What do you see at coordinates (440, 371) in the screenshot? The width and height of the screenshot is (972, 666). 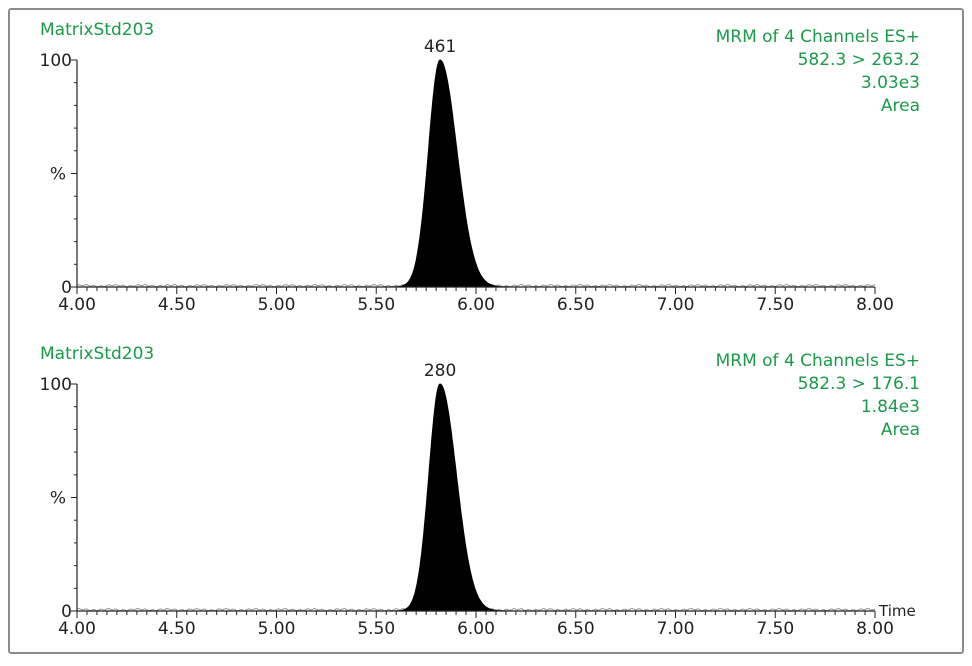 I see `peak-label: 280` at bounding box center [440, 371].